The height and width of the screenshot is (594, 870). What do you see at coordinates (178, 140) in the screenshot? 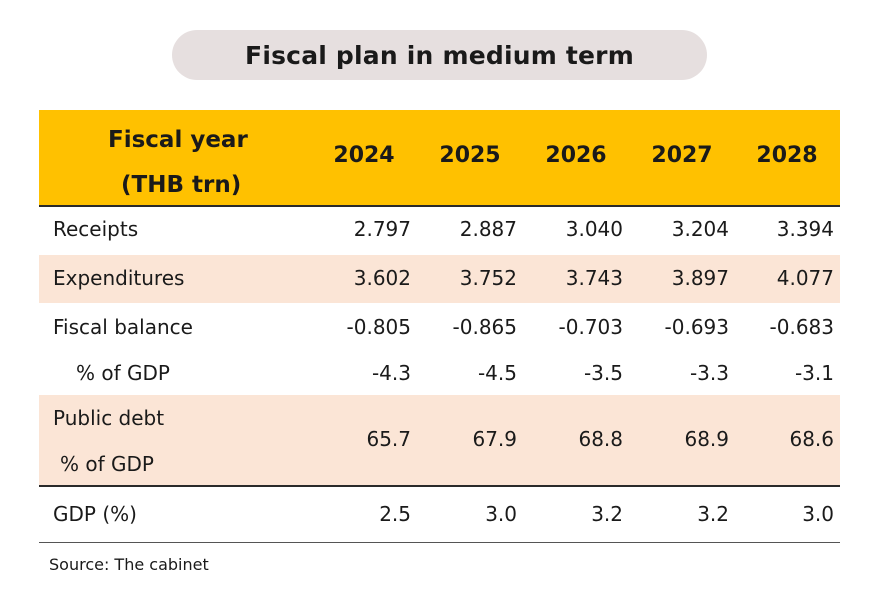
I see `header-label: Fiscal year` at bounding box center [178, 140].